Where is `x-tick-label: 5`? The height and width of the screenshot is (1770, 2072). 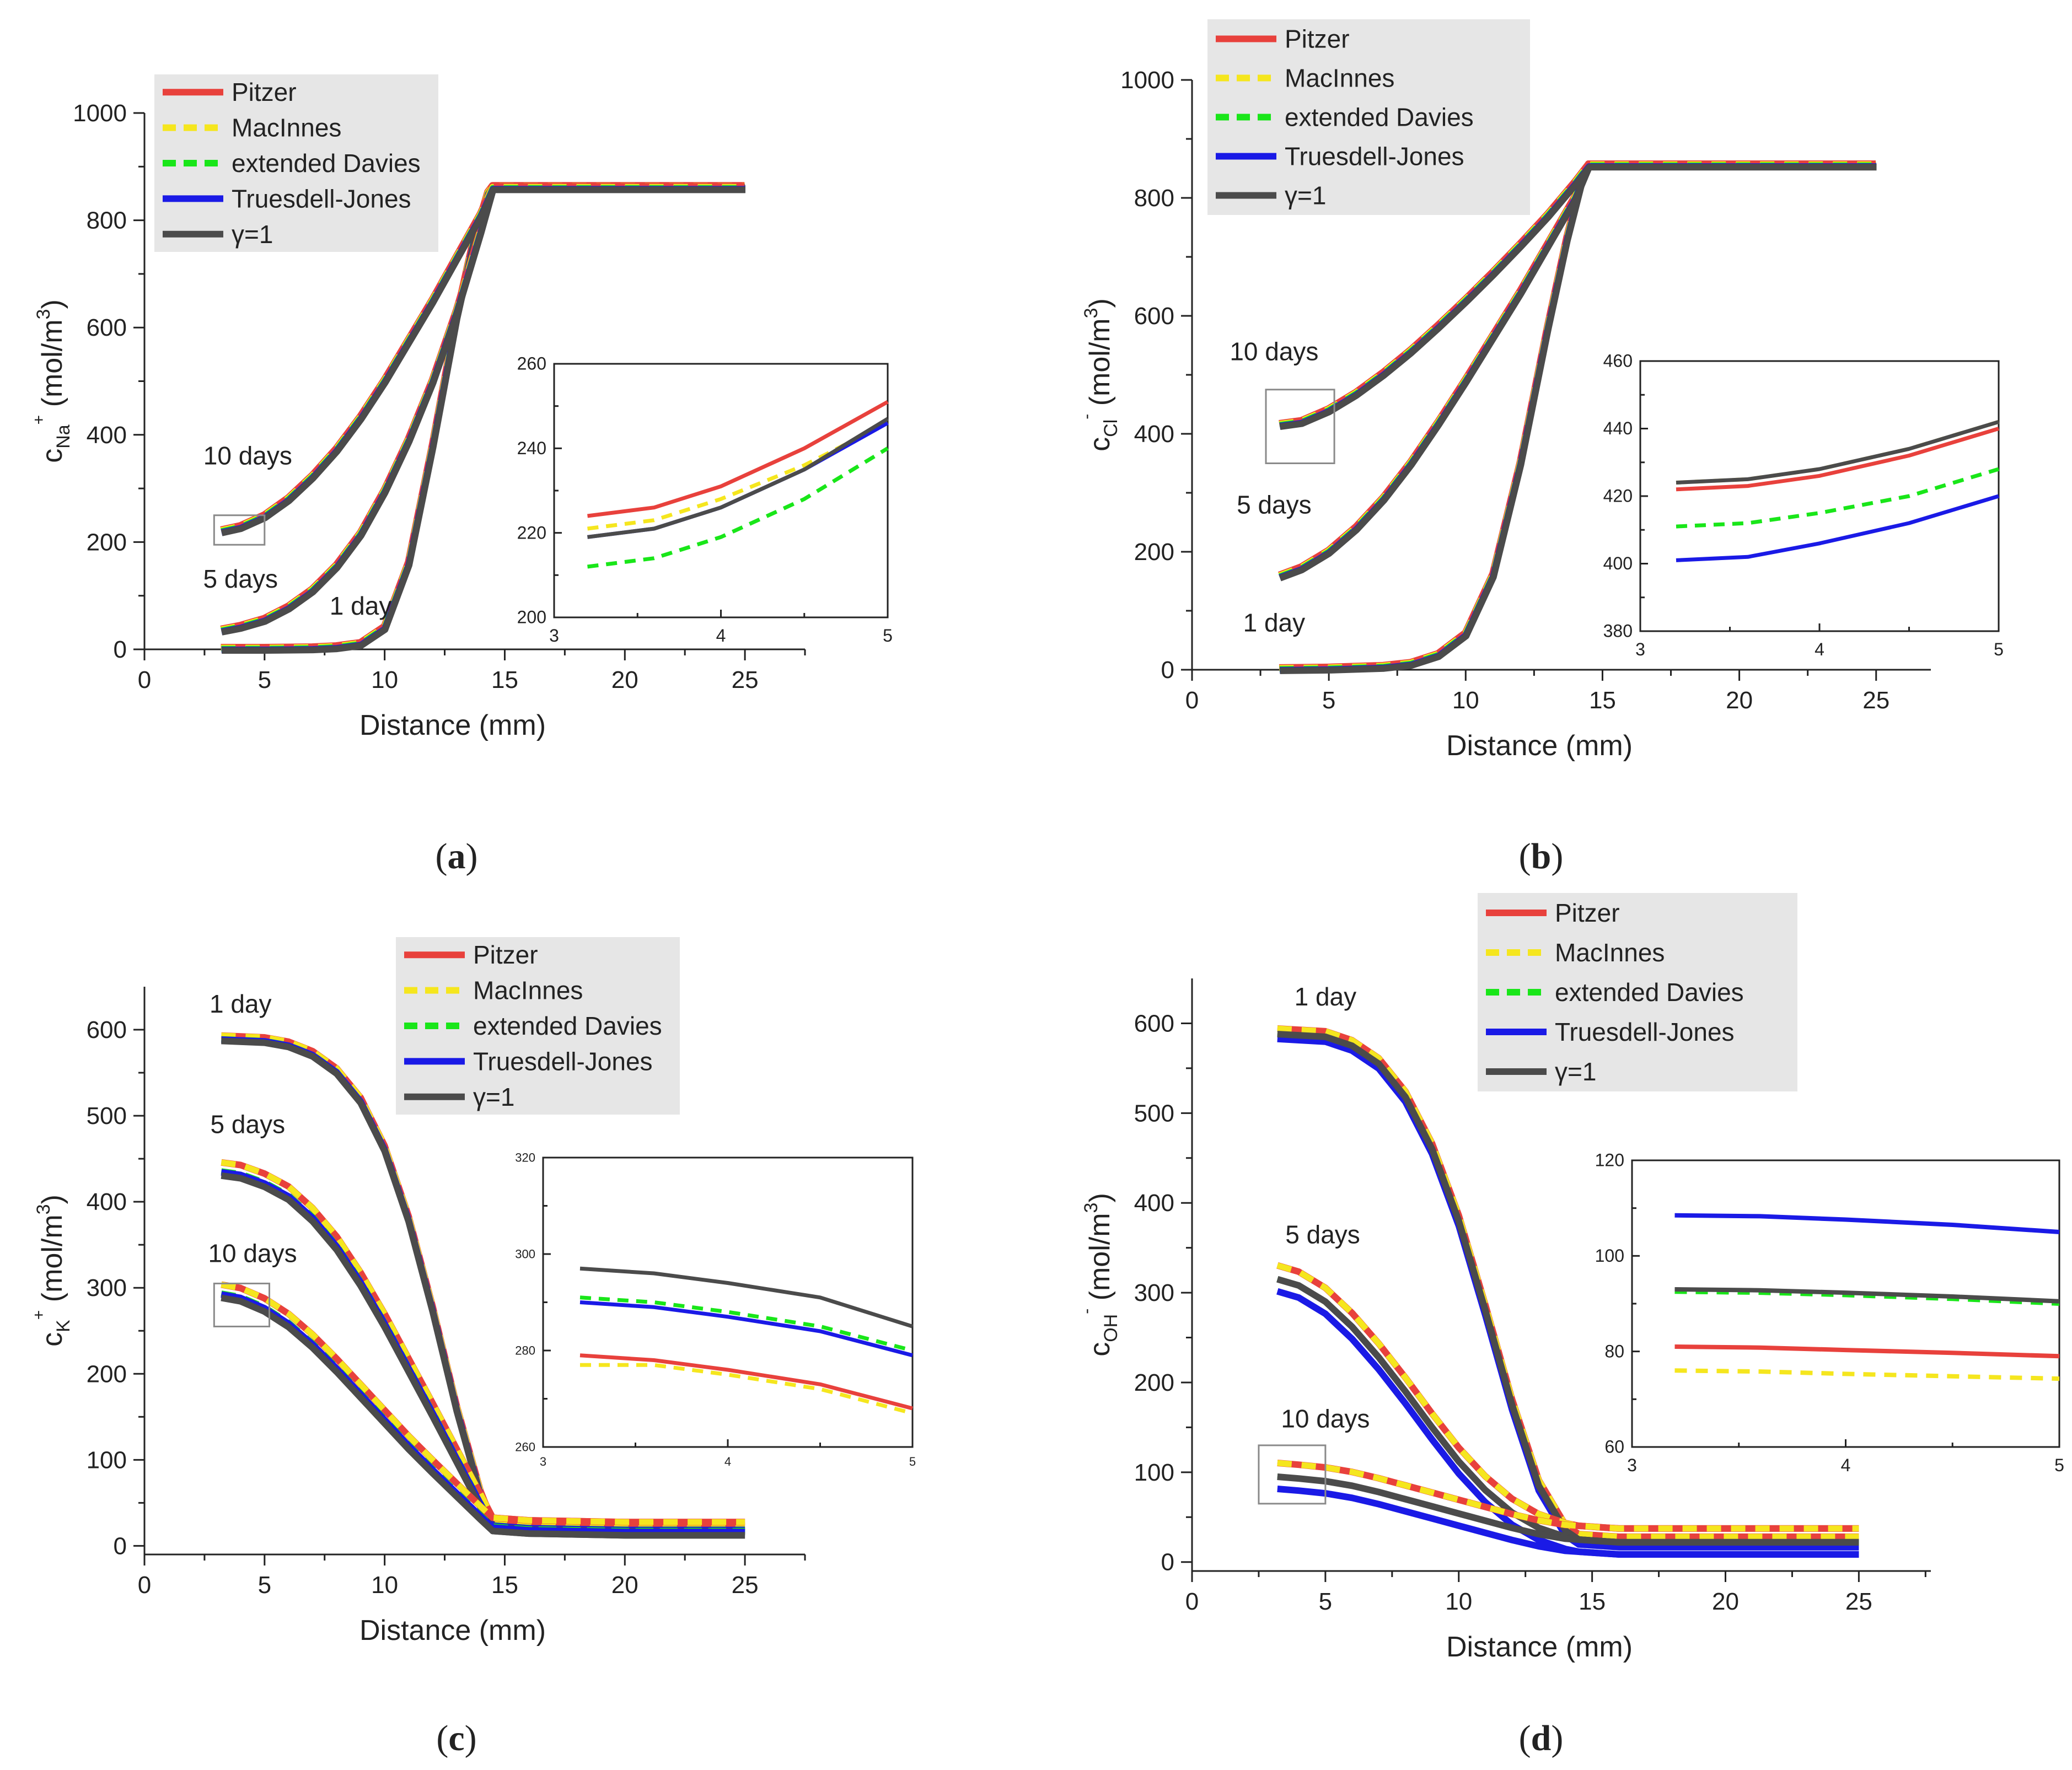
x-tick-label: 5 is located at coordinates (1328, 700).